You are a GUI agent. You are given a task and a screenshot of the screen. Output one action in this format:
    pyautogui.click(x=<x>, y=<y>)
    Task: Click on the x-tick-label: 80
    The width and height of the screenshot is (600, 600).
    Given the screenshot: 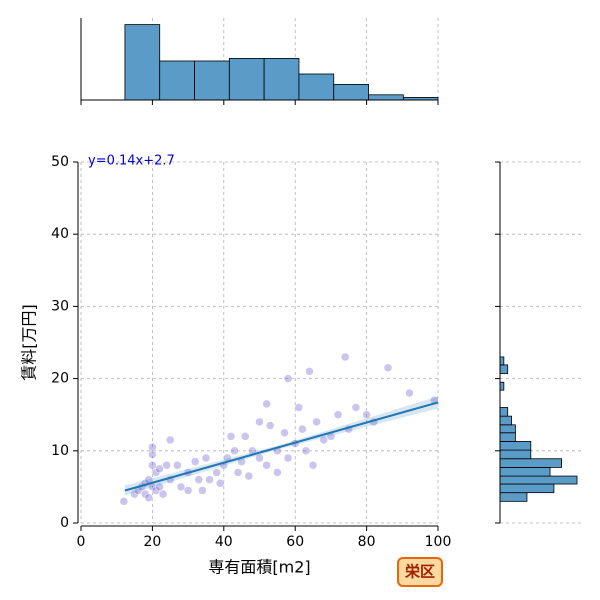 What is the action you would take?
    pyautogui.click(x=367, y=542)
    